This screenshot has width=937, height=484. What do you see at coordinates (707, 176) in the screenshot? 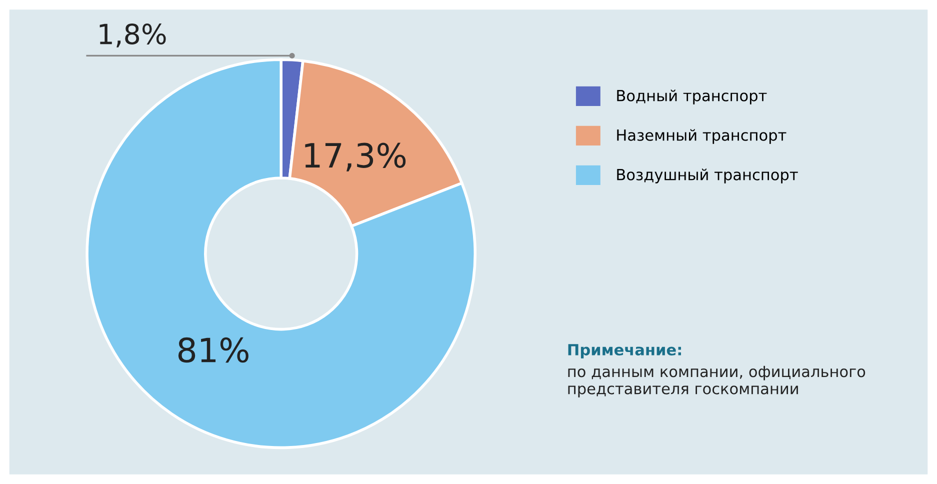
I see `legend-label: Воздушный транспорт` at bounding box center [707, 176].